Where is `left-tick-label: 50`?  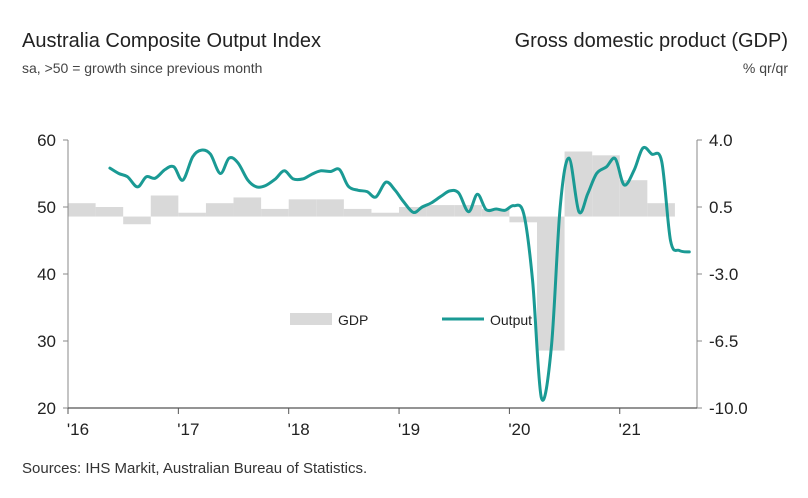 left-tick-label: 50 is located at coordinates (46, 207).